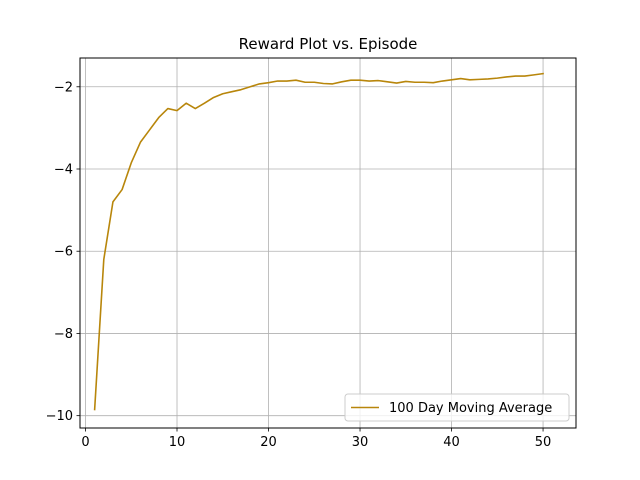 The image size is (640, 480). I want to click on legend-box, so click(457, 407).